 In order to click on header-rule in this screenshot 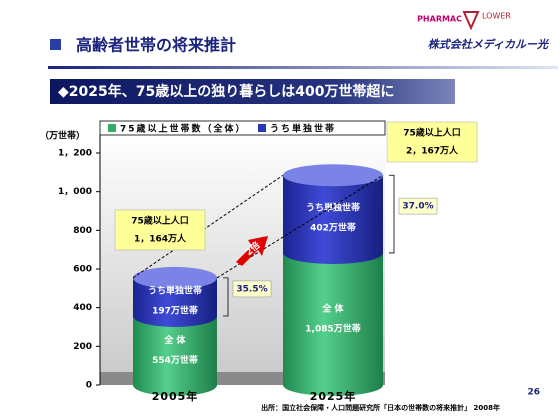, I will do `click(303, 67)`.